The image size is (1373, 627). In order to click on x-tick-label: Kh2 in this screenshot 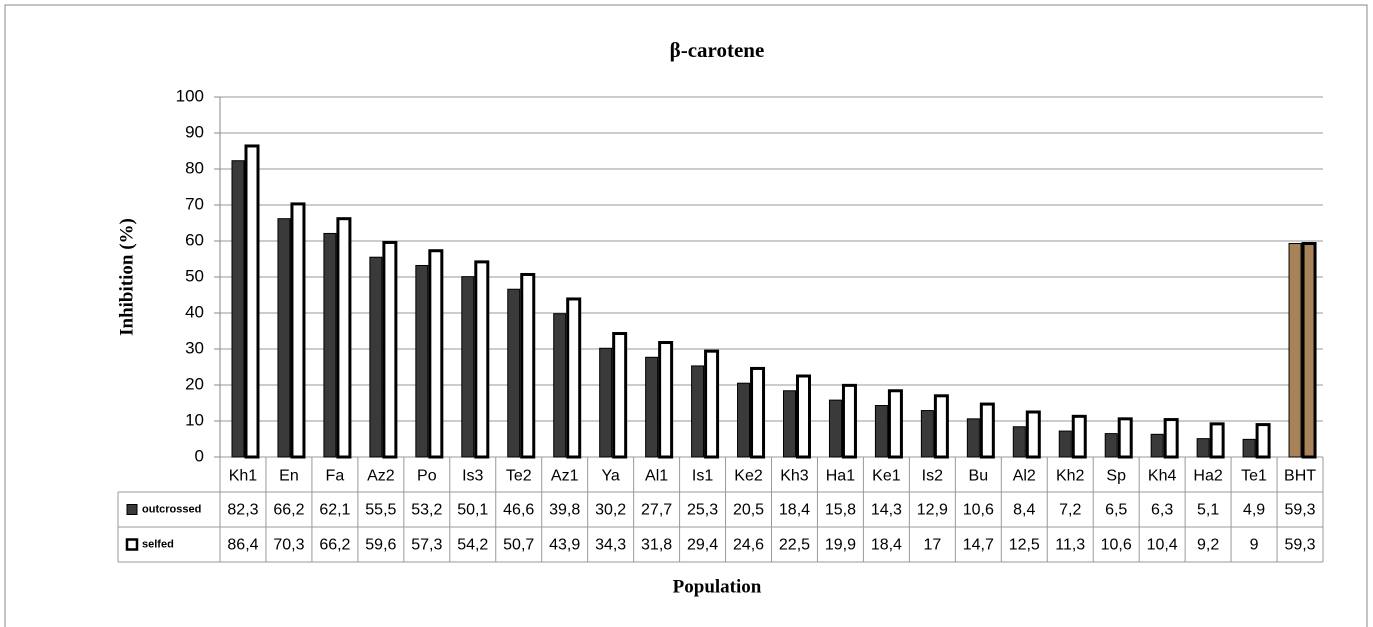, I will do `click(1070, 476)`.